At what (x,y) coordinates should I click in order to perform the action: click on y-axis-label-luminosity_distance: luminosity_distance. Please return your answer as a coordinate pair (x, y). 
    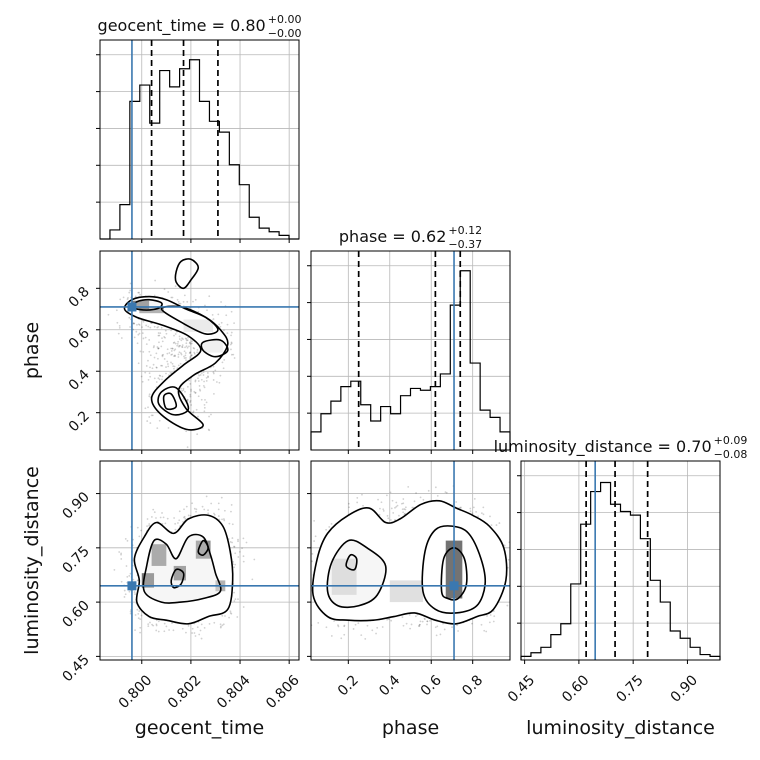
    Looking at the image, I should click on (32, 560).